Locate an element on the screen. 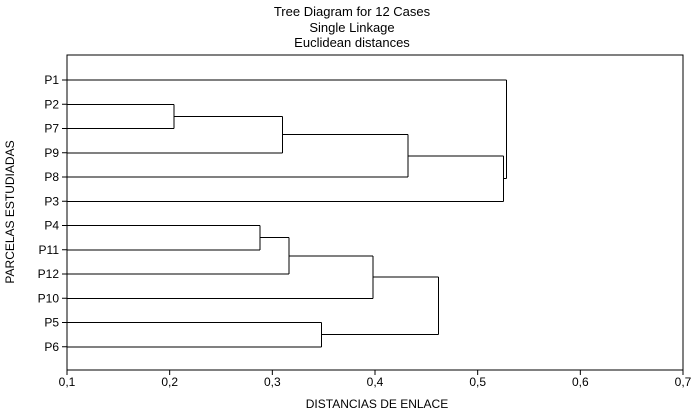 The image size is (697, 415). chart-title-line-3: Euclidean distances is located at coordinates (352, 42).